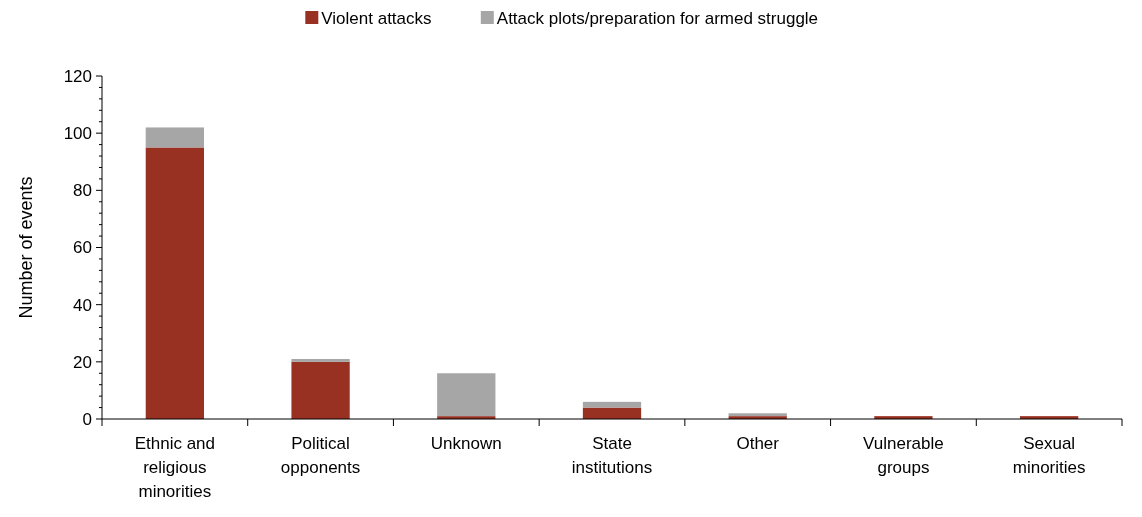 The image size is (1142, 517). What do you see at coordinates (82, 305) in the screenshot?
I see `y-tick-label: 40` at bounding box center [82, 305].